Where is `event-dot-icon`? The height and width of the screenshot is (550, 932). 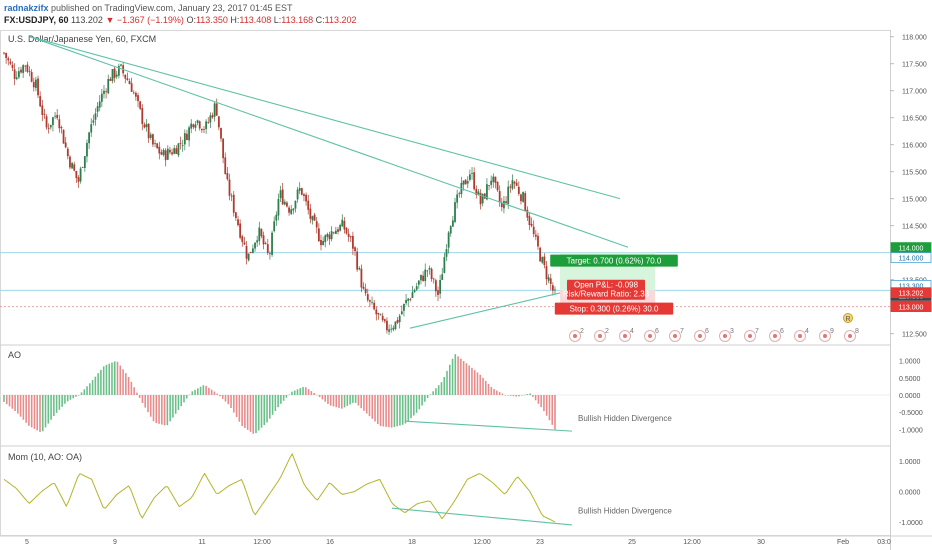
event-dot-icon is located at coordinates (725, 336).